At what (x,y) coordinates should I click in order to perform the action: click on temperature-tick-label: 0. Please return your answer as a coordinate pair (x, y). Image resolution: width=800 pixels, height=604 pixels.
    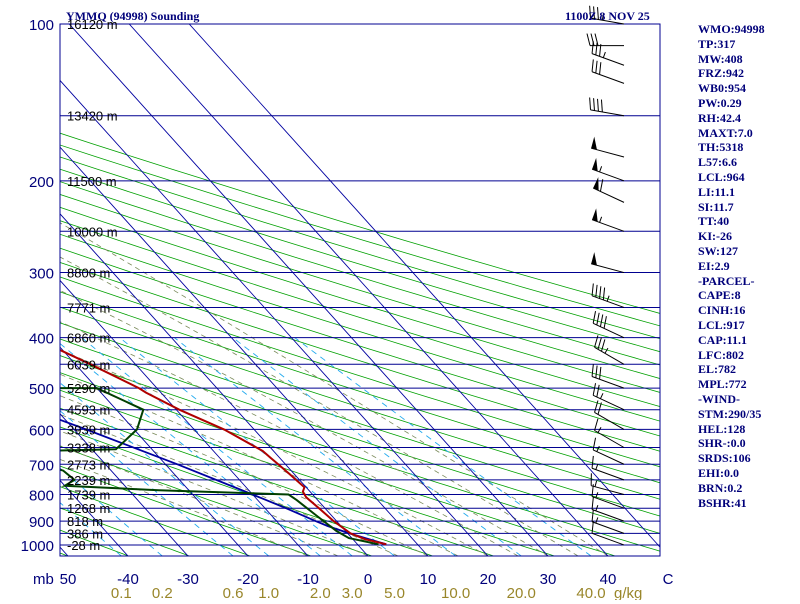
    Looking at the image, I should click on (368, 579).